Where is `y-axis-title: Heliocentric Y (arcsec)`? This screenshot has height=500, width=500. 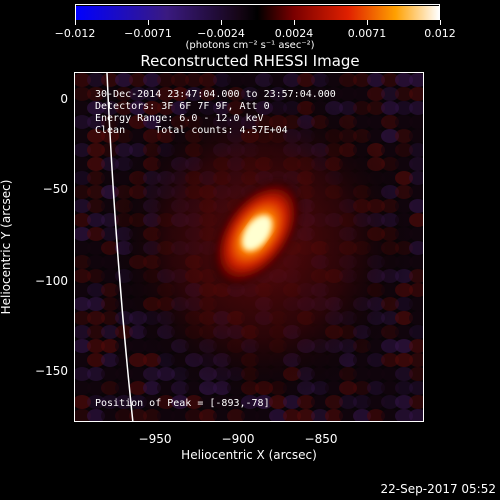
y-axis-title: Heliocentric Y (arcsec) is located at coordinates (6, 247).